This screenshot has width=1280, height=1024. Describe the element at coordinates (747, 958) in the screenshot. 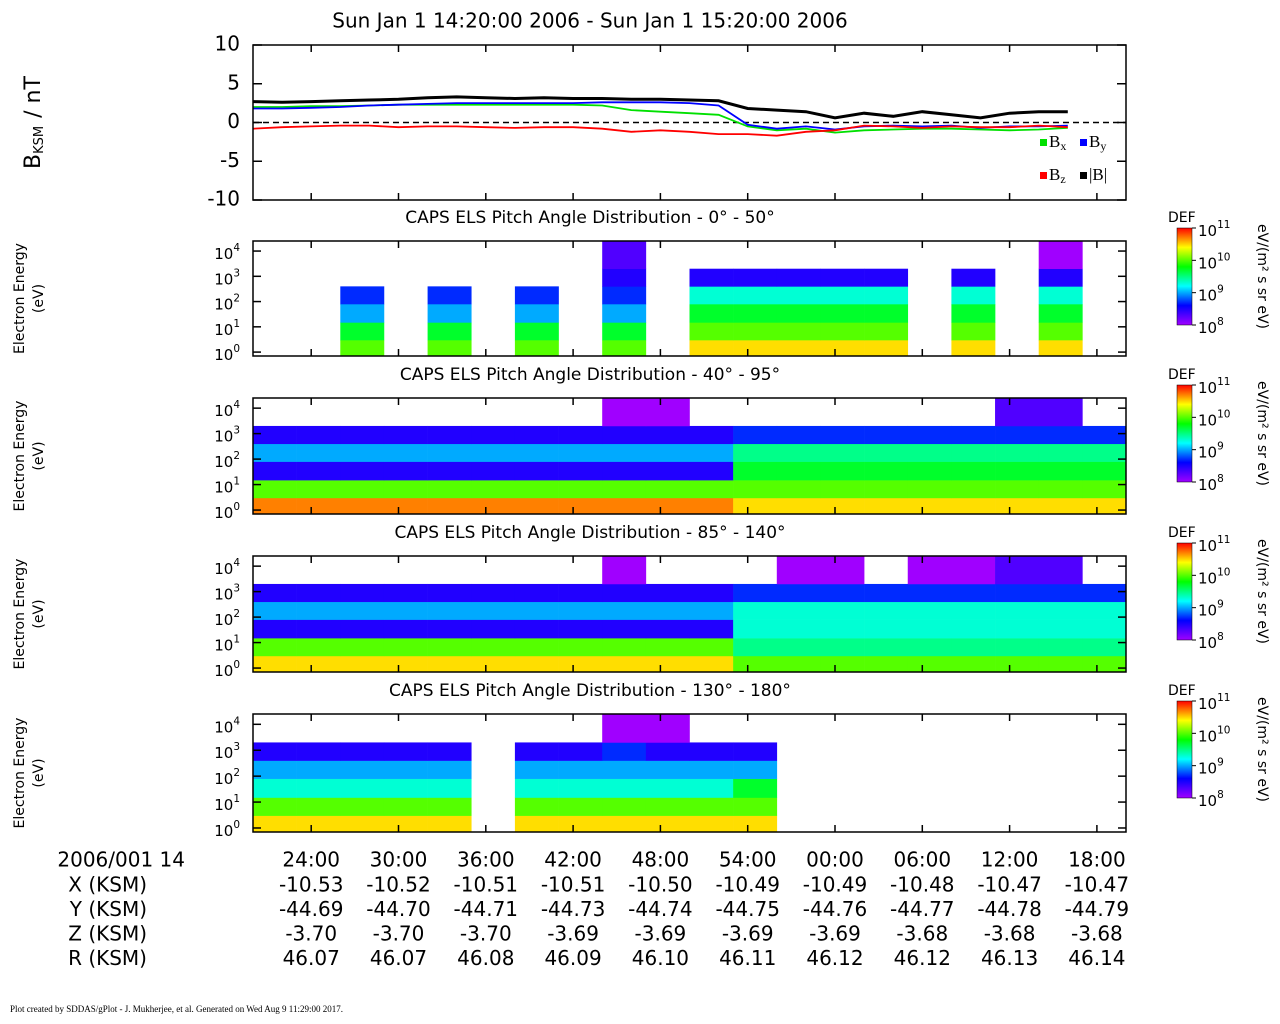

I see `ephemeris-value: 46.11` at that location.